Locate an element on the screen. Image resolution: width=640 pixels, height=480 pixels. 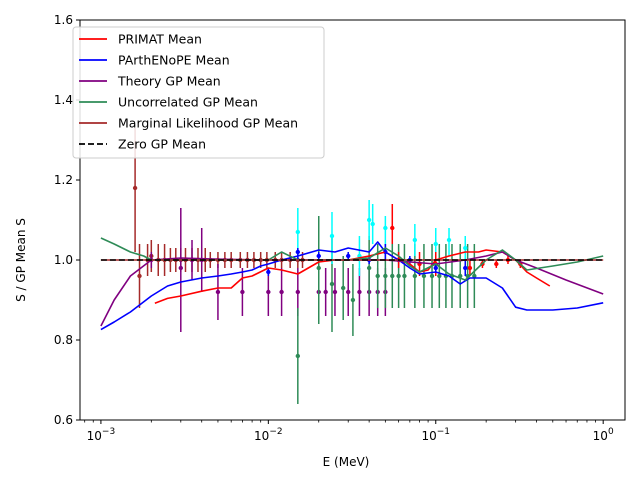
y-tick-label: 0.6 is located at coordinates (63, 420).